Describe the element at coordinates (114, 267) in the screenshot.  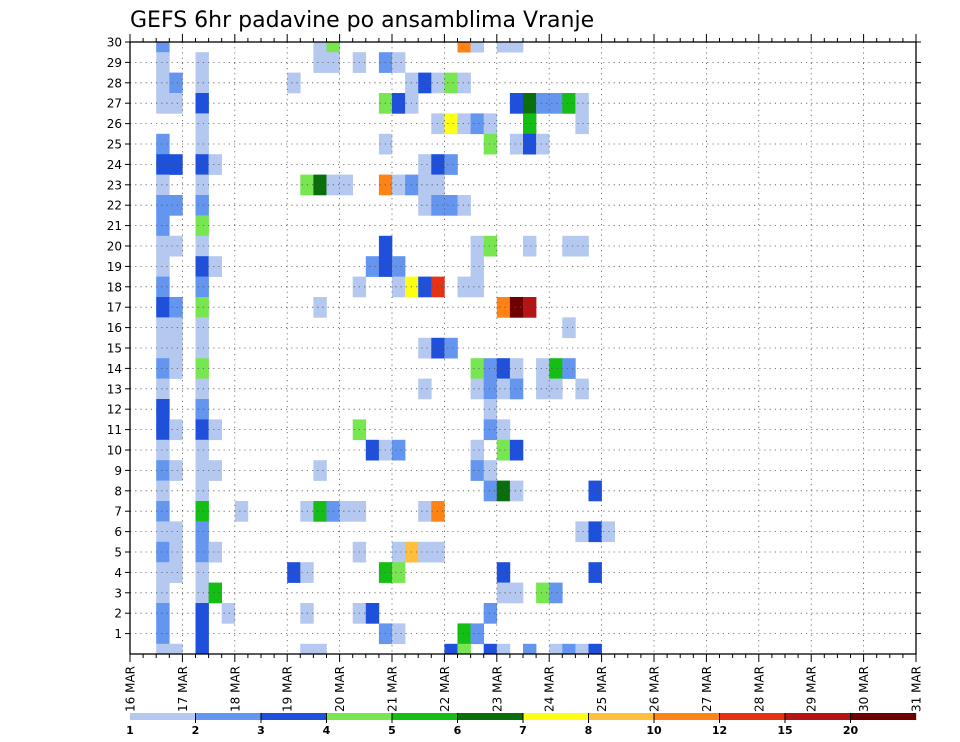
I see `y-tick-label: 19` at that location.